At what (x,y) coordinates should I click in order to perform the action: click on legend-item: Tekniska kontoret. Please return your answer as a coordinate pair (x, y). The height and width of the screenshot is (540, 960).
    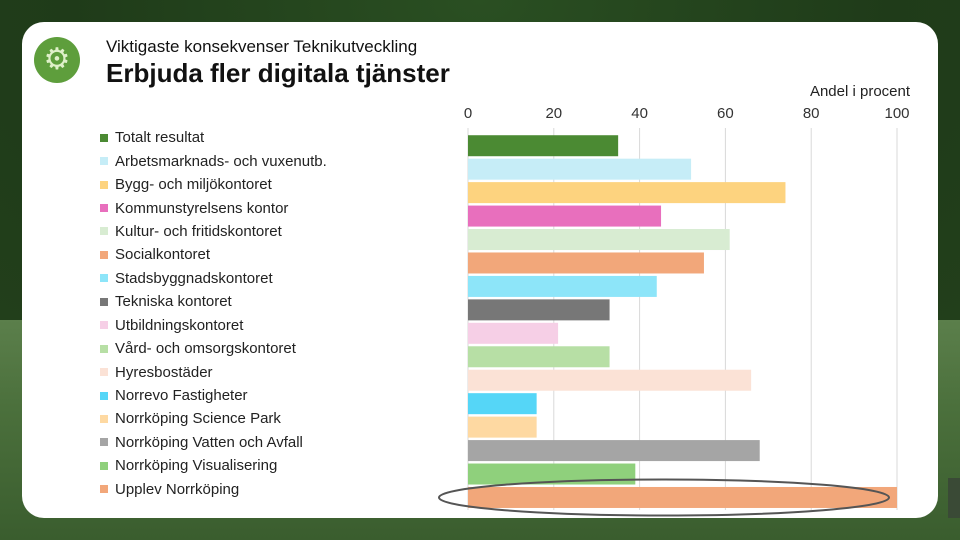
    Looking at the image, I should click on (213, 301).